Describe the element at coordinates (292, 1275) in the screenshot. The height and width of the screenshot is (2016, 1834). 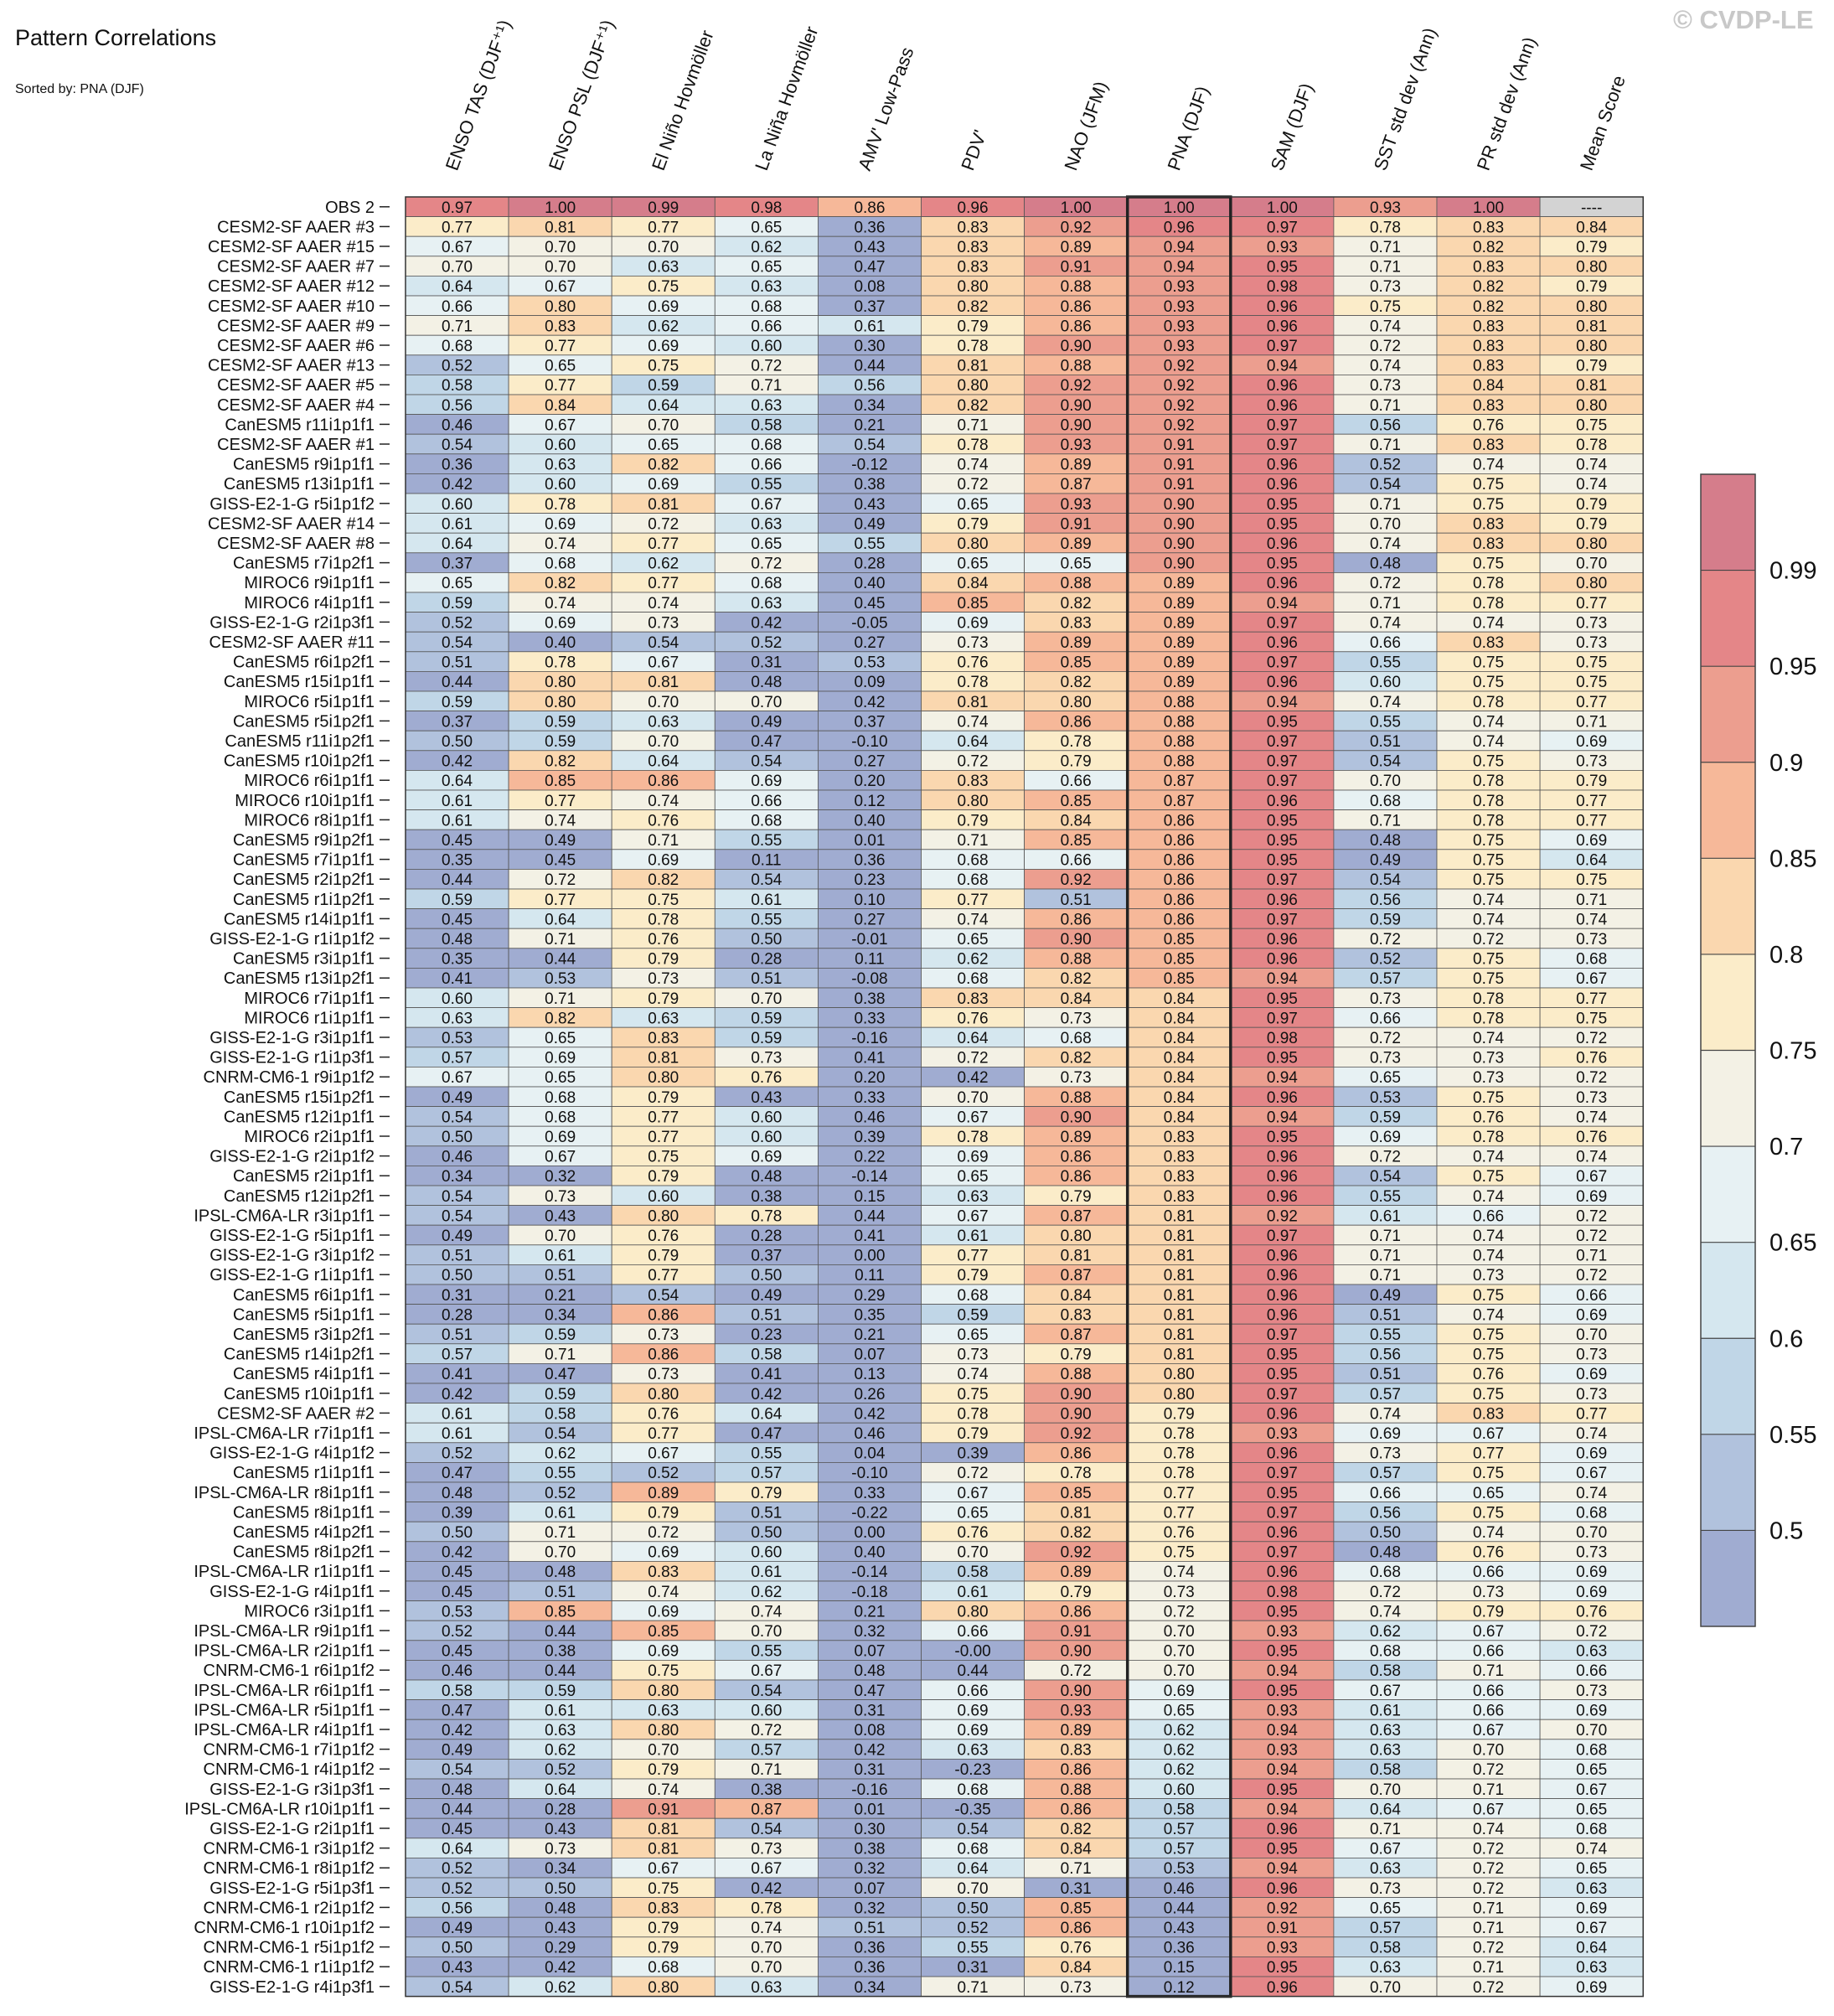
I see `row-label: GISS-E2-1-G r1i1p1f1` at that location.